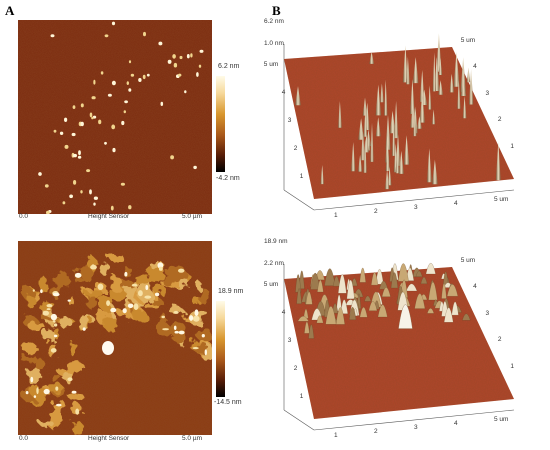 Image resolution: width=550 pixels, height=450 pixels. Describe the element at coordinates (416, 207) in the screenshot. I see `axis-tick-bottom: 3` at that location.